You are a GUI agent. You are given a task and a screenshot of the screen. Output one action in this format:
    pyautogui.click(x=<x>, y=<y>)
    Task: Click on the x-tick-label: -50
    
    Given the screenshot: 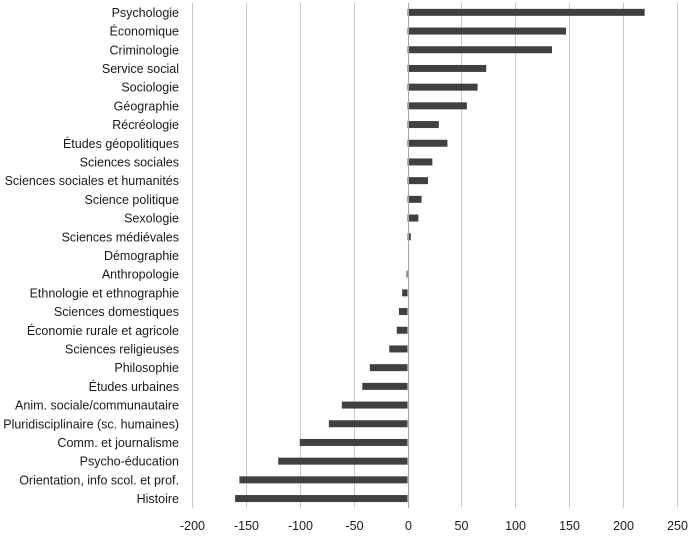 What is the action you would take?
    pyautogui.click(x=354, y=526)
    